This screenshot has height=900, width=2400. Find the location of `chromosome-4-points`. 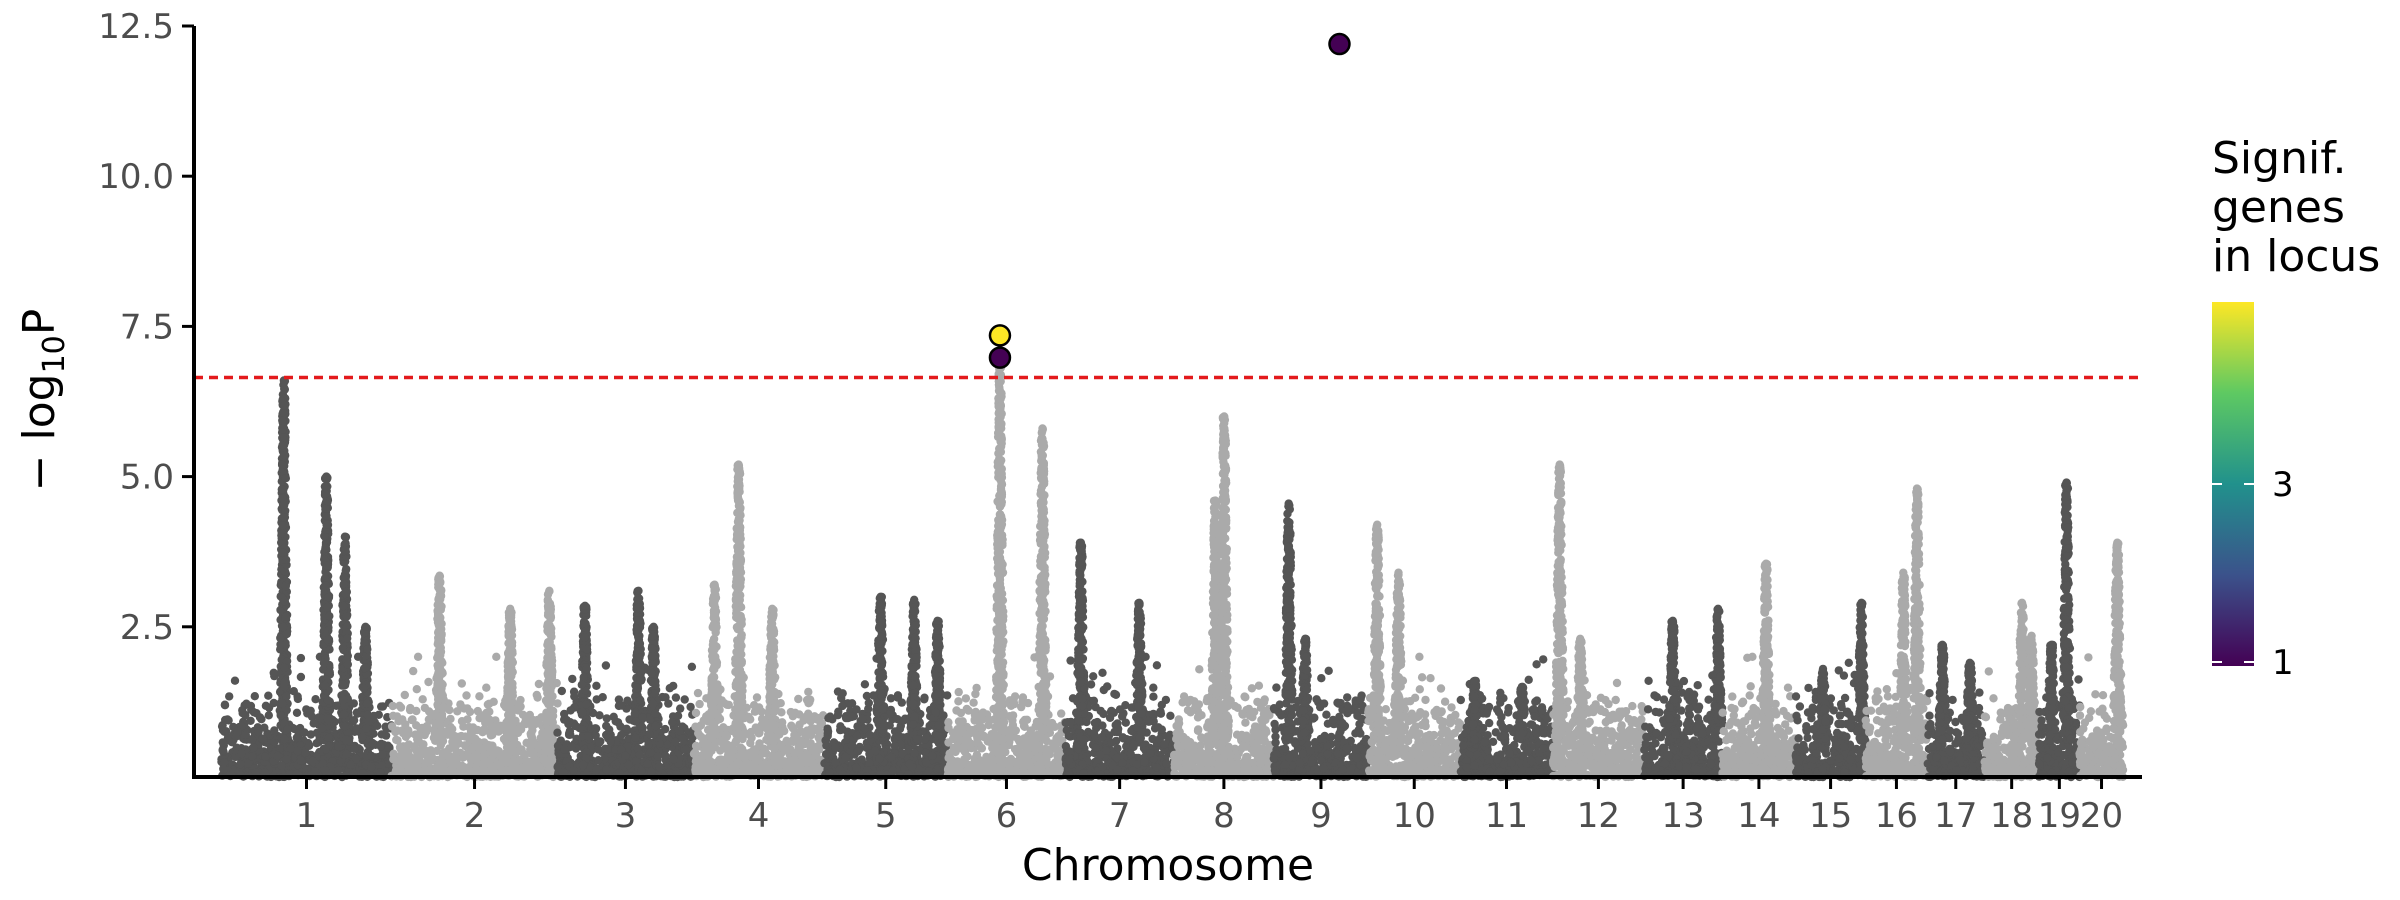

chromosome-4-points is located at coordinates (758, 621).